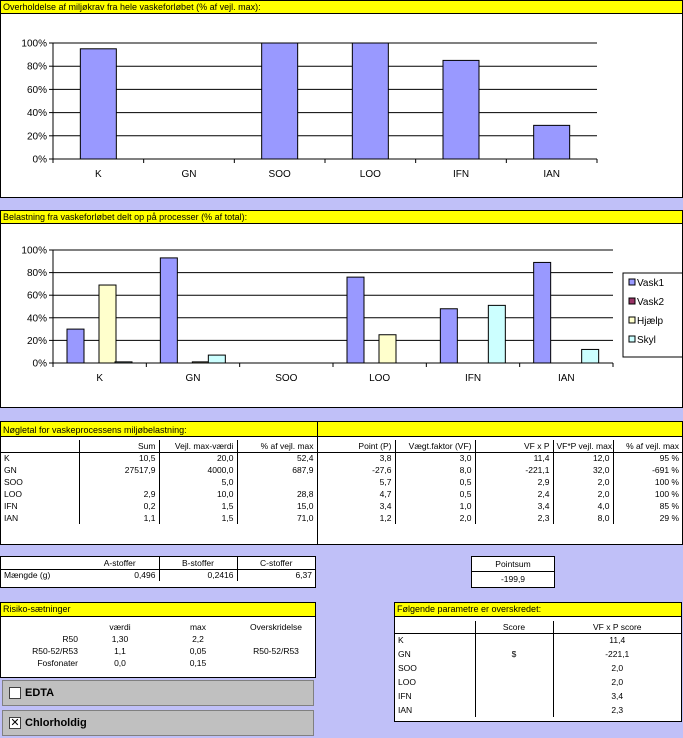 The image size is (683, 738). I want to click on key-figures-row-label: IFN, so click(40, 506).